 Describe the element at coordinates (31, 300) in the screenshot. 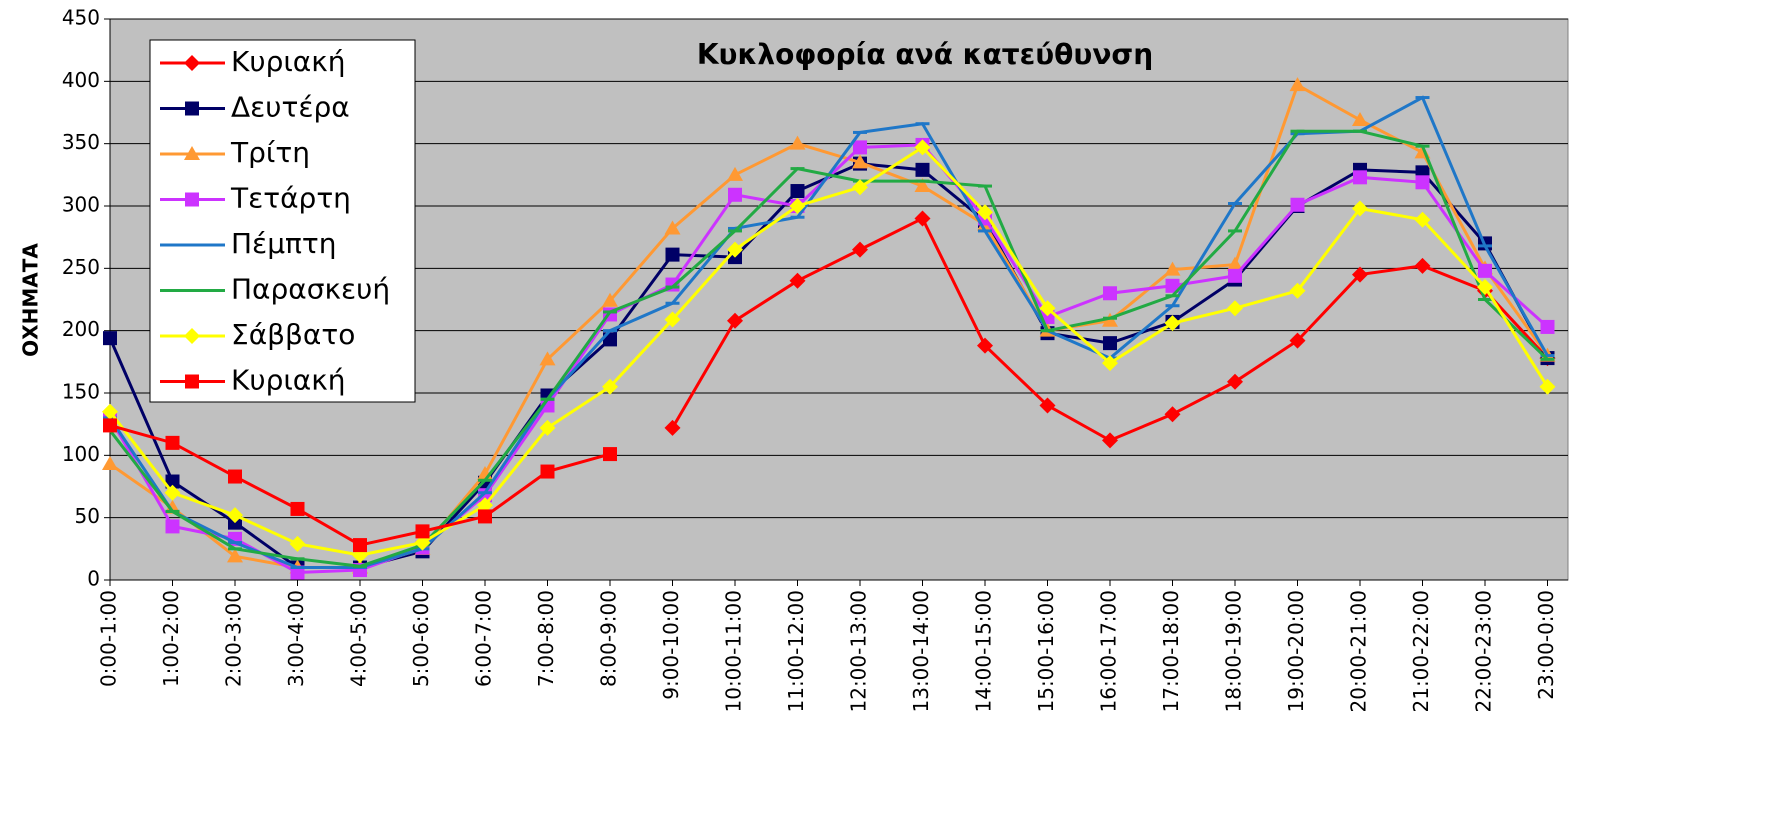

I see `y-axis-label: ΟΧΗΜΑΤΑ` at that location.